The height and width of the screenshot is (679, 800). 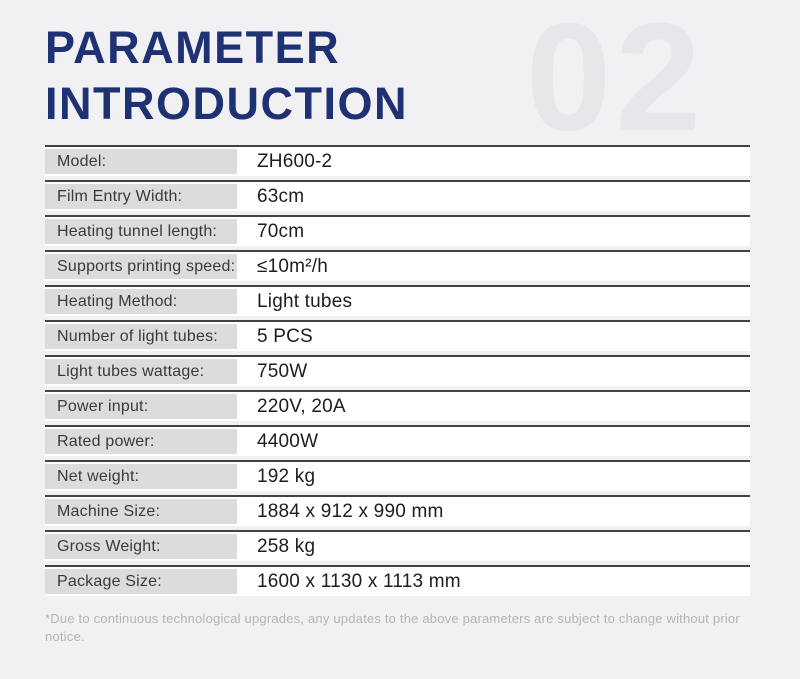 I want to click on row-value: ≤10m²/h, so click(x=292, y=266).